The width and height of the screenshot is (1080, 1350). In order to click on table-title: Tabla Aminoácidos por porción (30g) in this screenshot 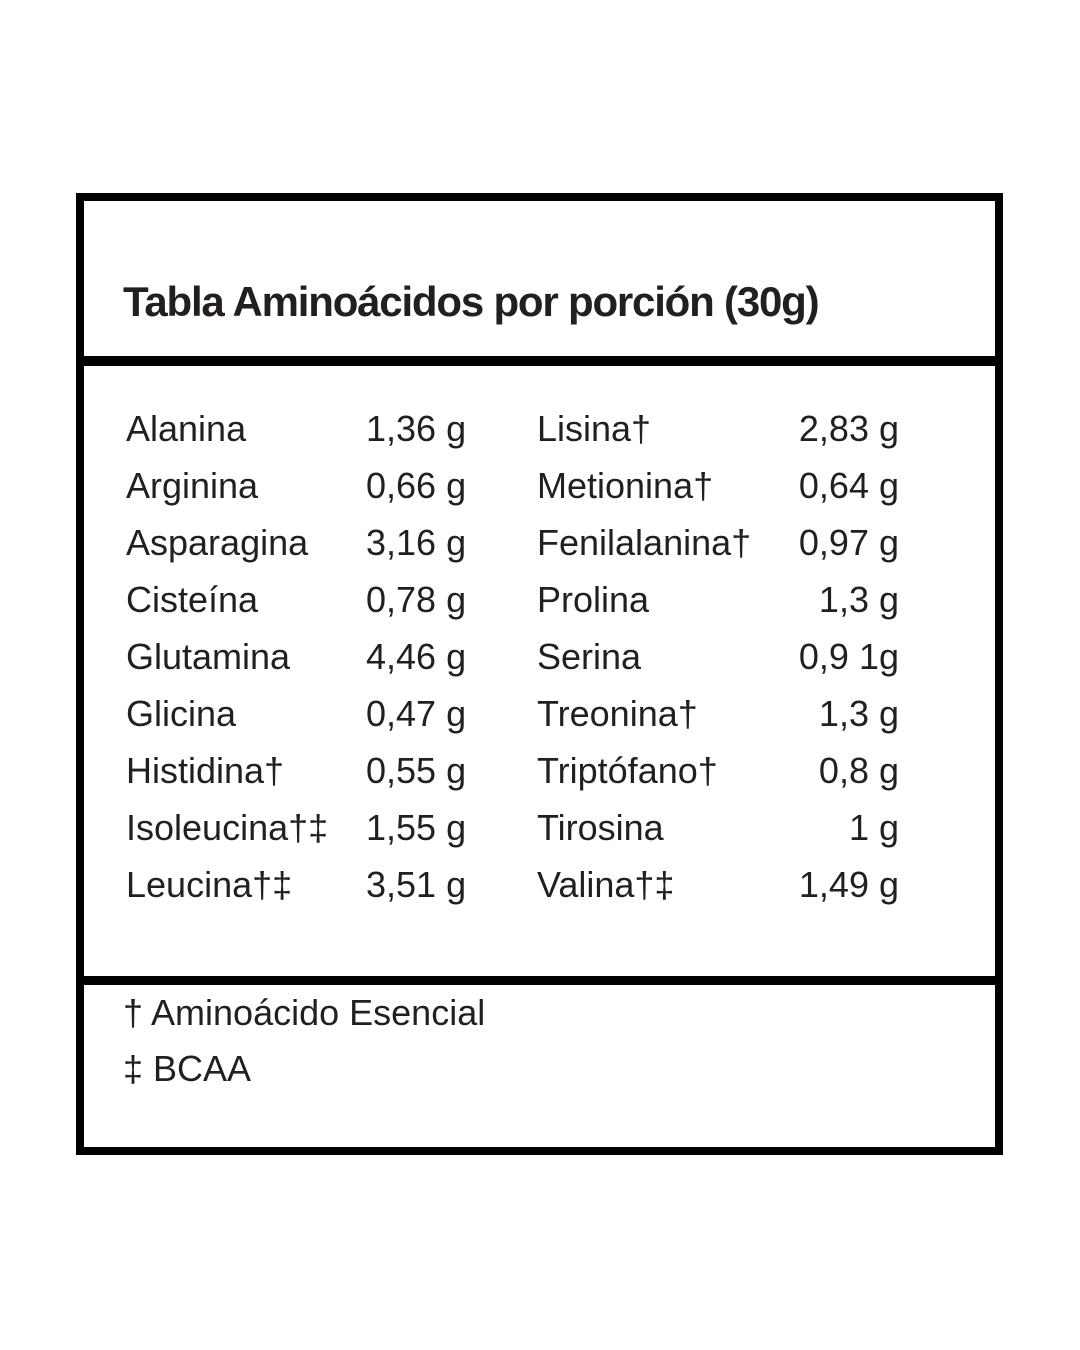, I will do `click(471, 301)`.